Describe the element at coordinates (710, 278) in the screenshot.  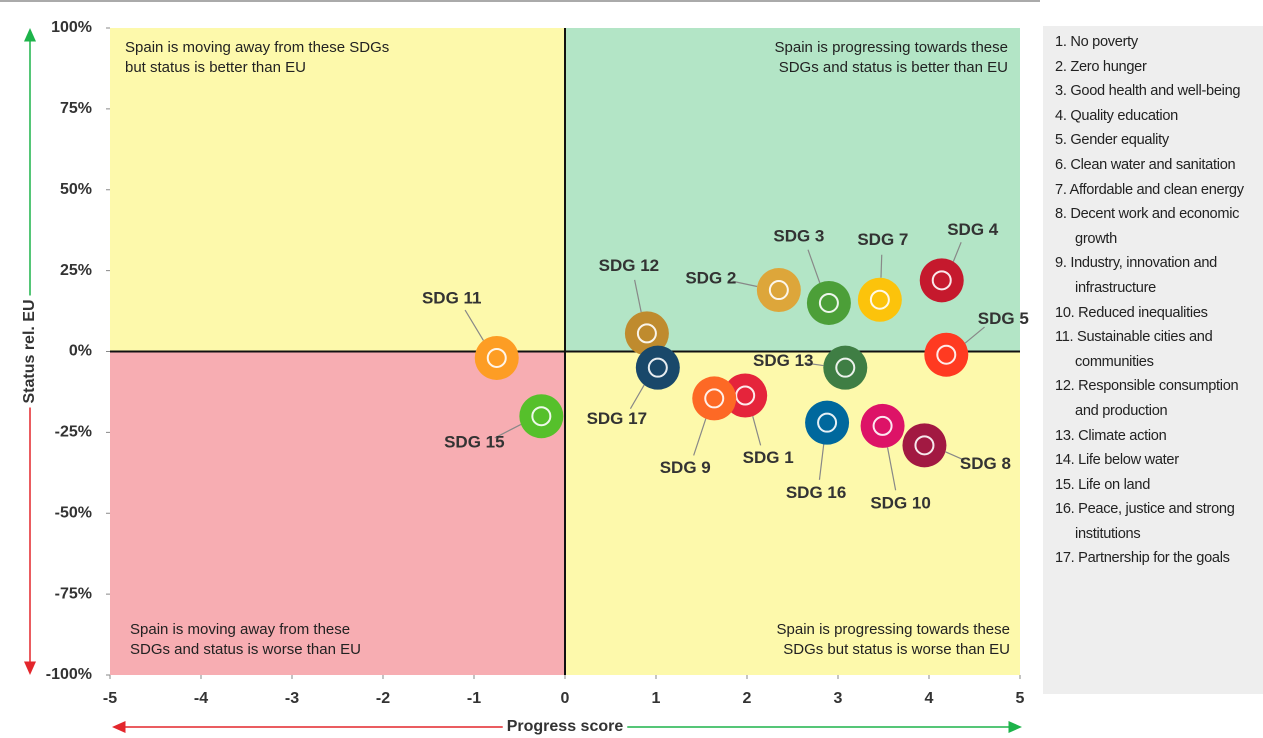
I see `point-label: SDG 2` at that location.